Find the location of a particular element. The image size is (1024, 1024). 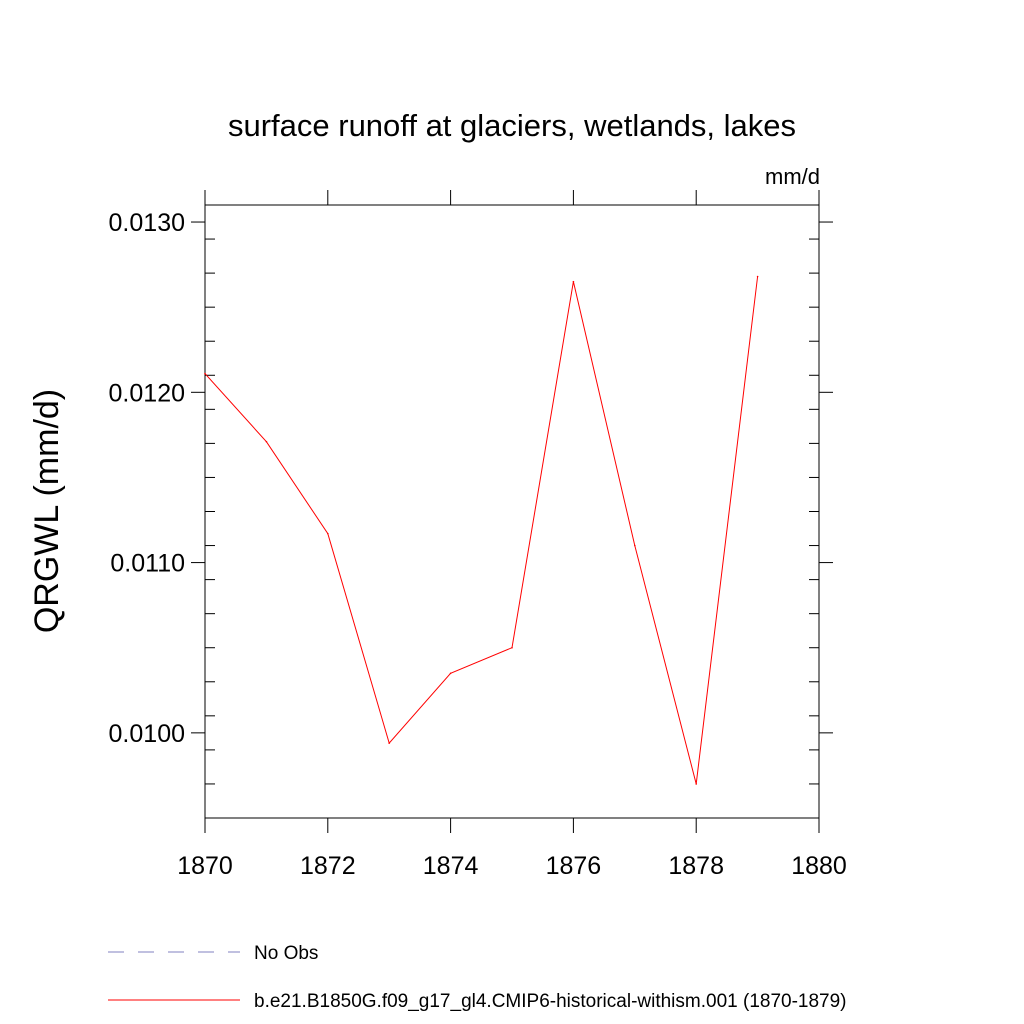

y-tick-label: 0.0130 is located at coordinates (147, 223).